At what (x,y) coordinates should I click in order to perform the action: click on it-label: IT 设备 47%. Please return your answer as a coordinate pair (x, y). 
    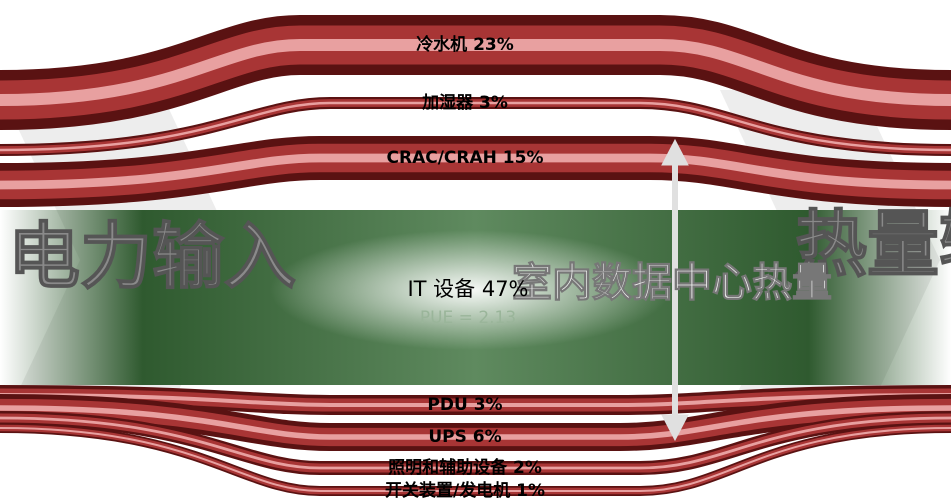
    Looking at the image, I should click on (467, 289).